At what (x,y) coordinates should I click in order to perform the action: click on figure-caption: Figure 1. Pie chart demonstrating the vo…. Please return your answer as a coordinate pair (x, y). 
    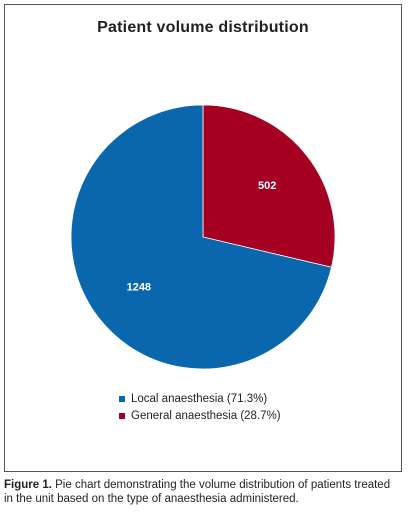
    Looking at the image, I should click on (203, 492).